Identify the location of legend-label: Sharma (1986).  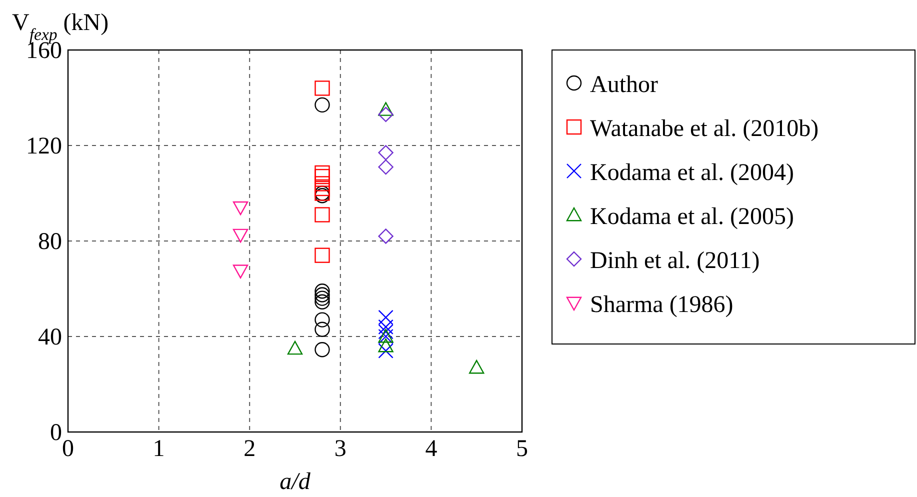
(662, 305).